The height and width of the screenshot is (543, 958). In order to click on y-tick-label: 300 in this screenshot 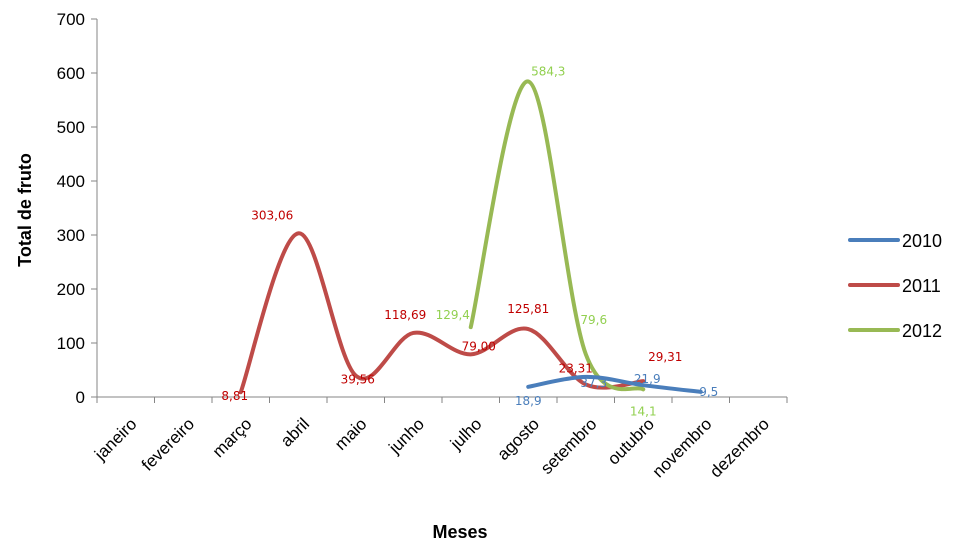, I will do `click(71, 235)`.